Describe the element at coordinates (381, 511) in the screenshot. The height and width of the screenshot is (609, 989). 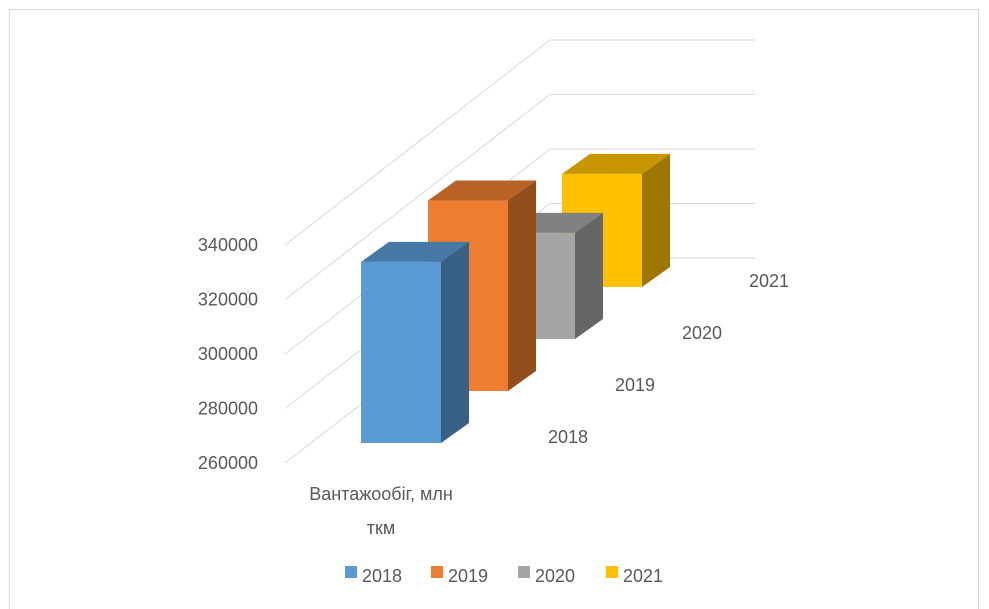
I see `category-axis: Вантажообіг, млн ткм` at that location.